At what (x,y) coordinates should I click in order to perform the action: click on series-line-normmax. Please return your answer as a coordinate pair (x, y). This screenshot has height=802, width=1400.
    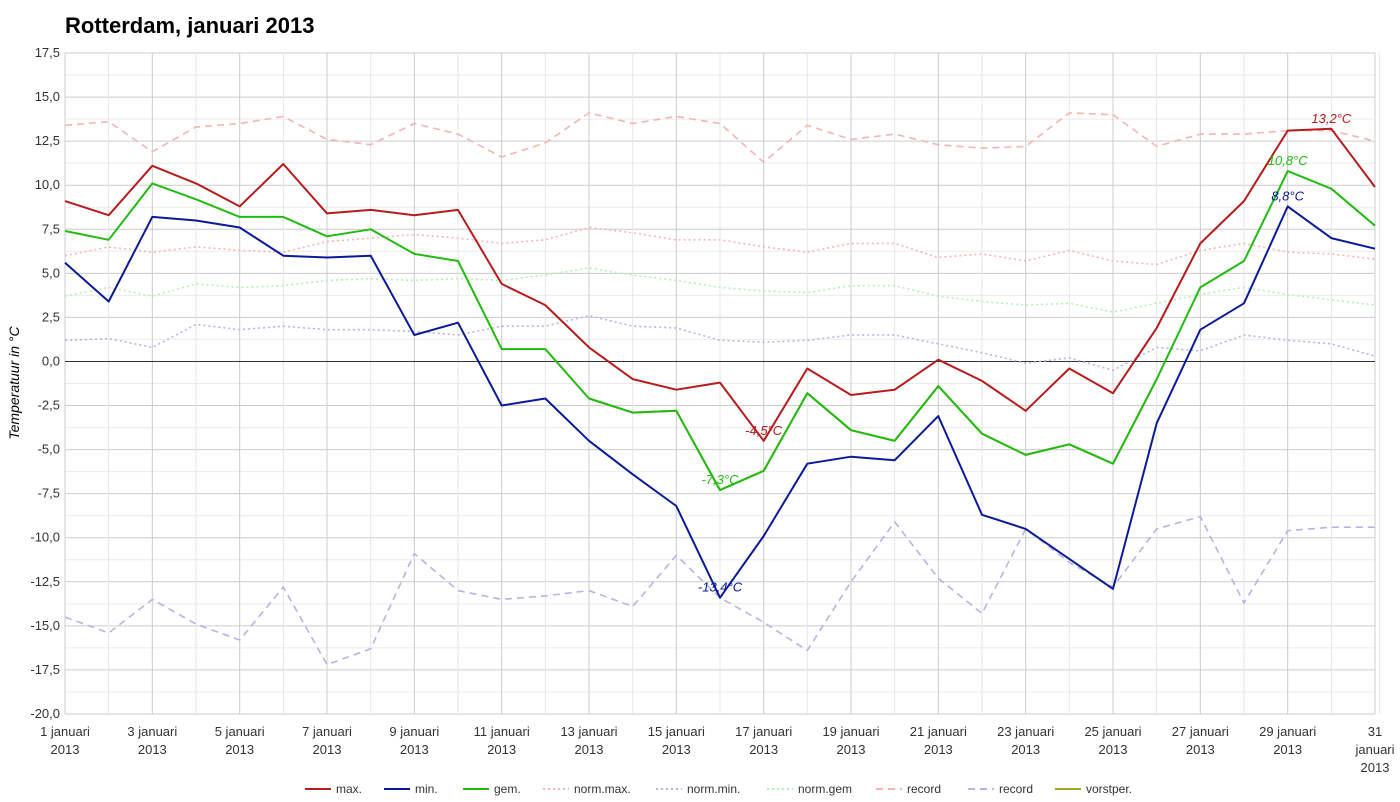
    Looking at the image, I should click on (720, 246).